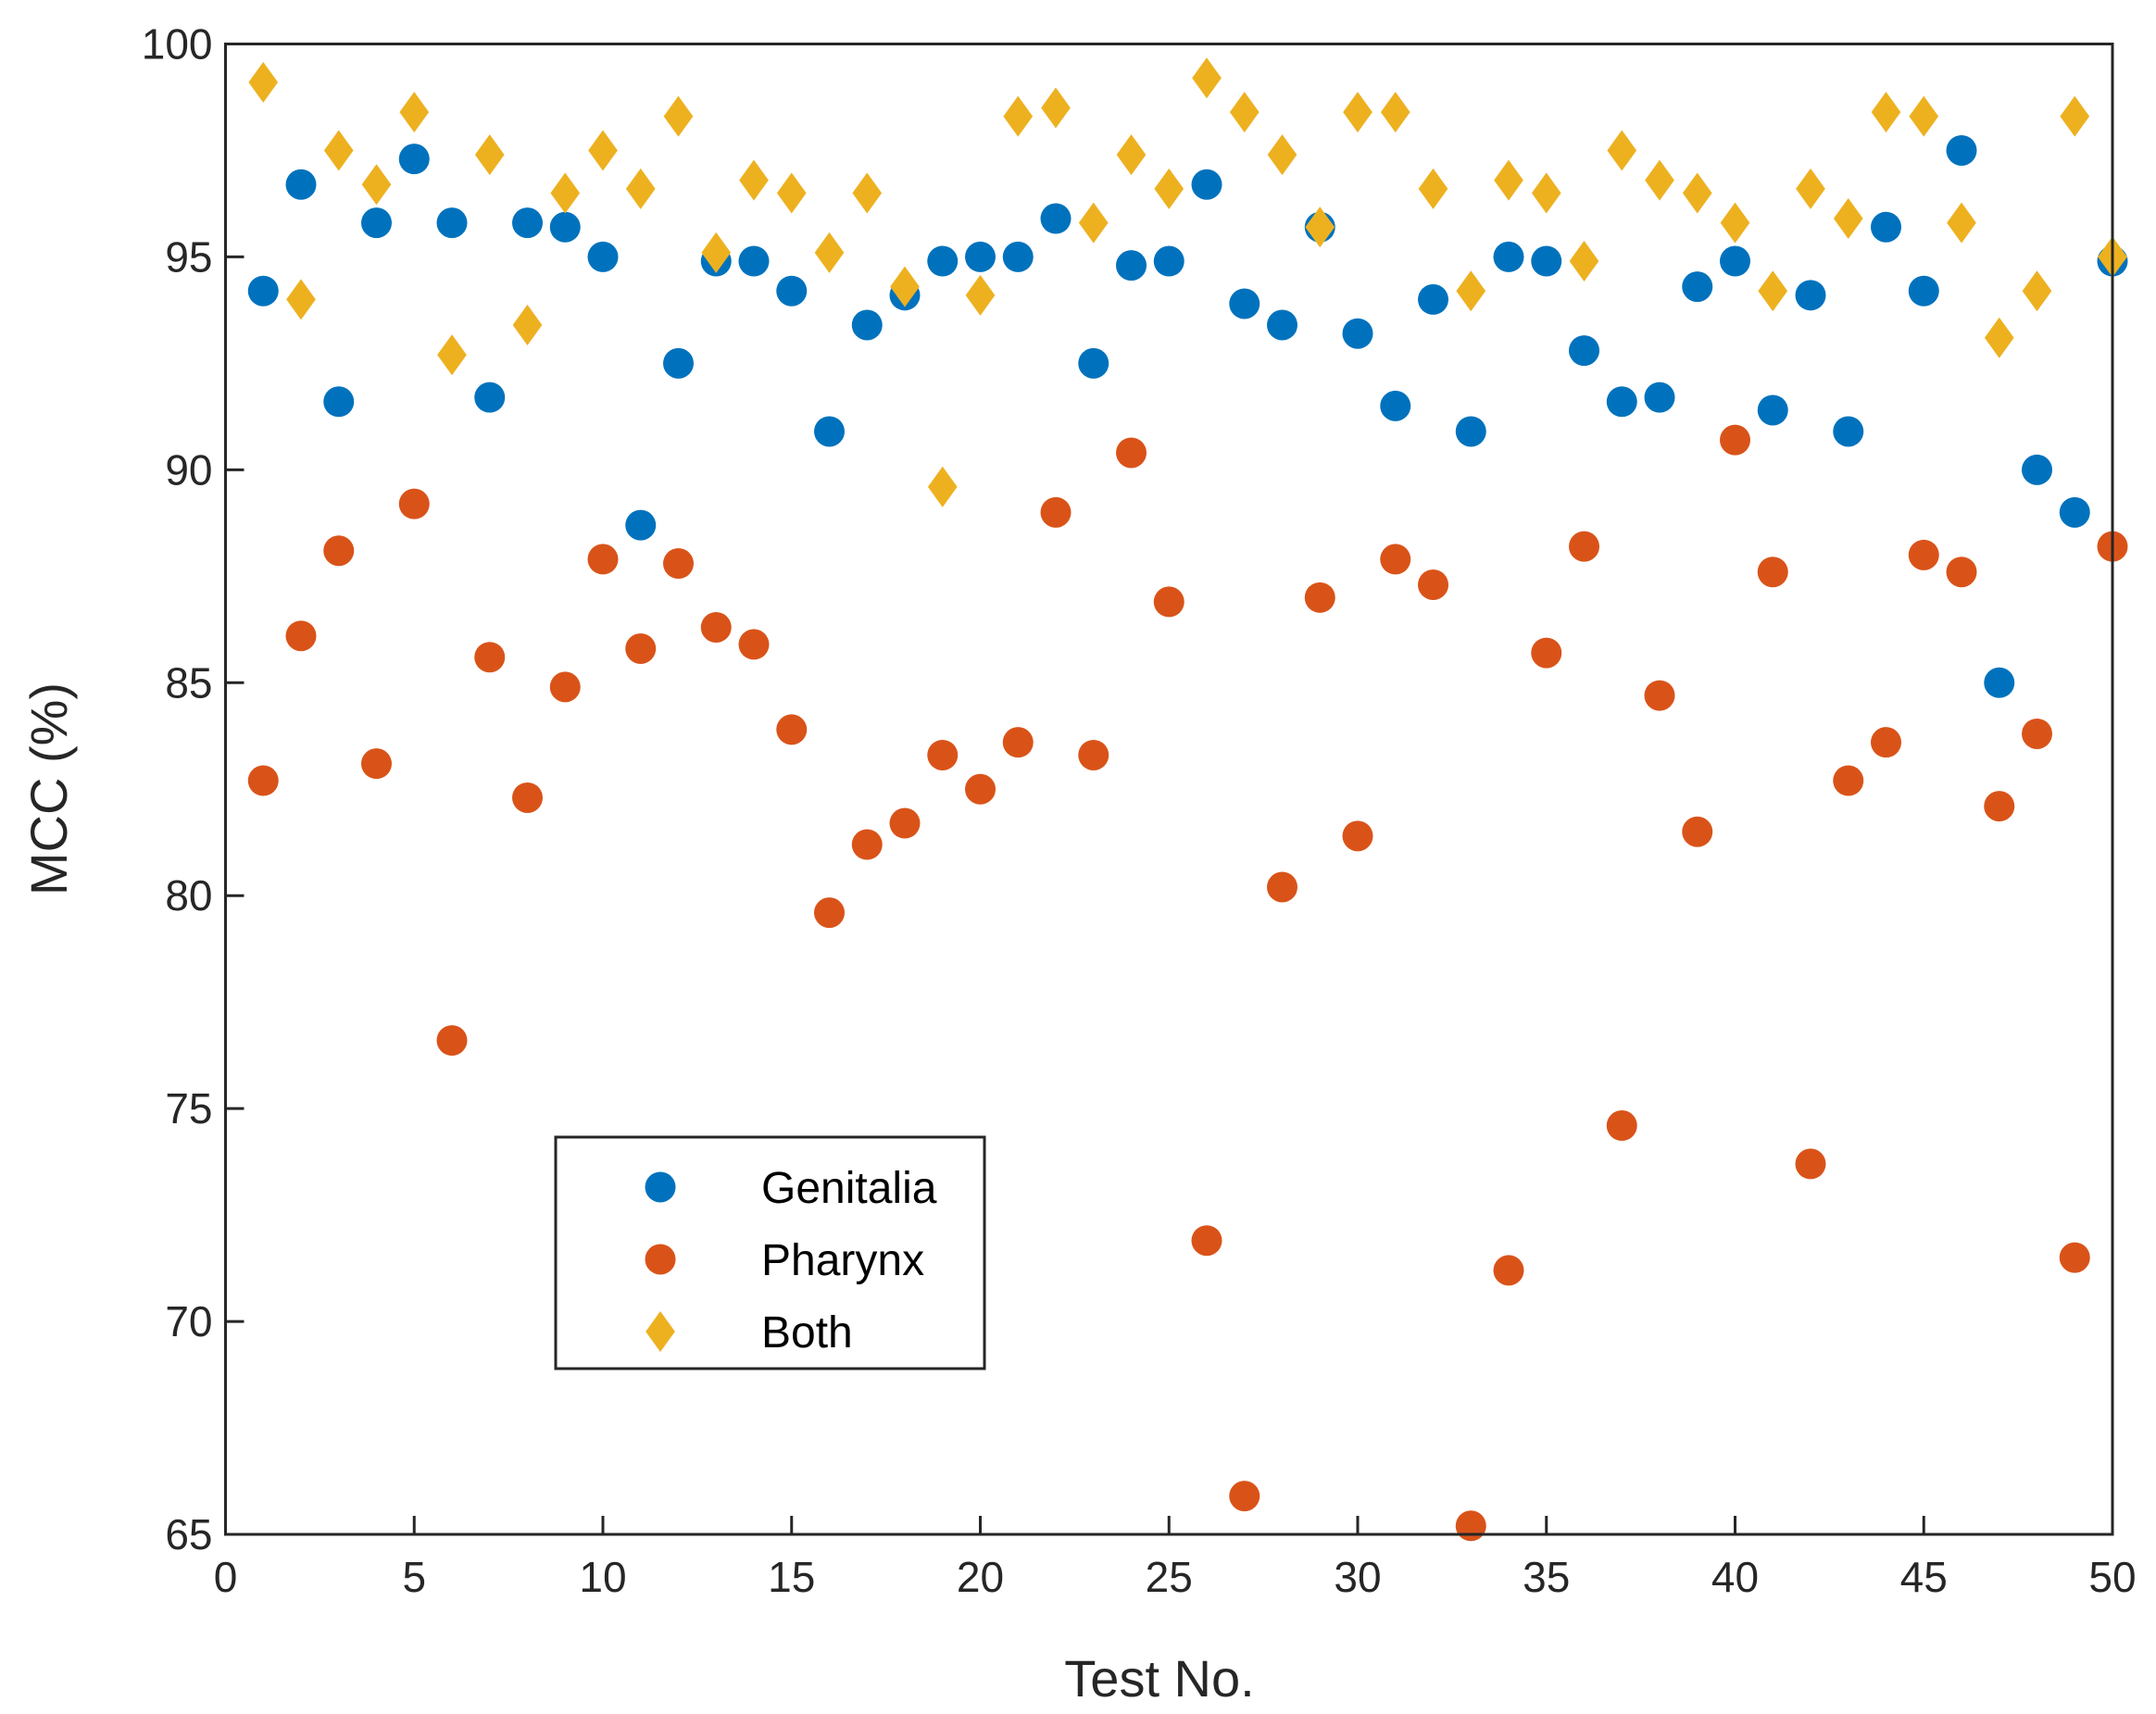  I want to click on y-tick-label: 85, so click(188, 683).